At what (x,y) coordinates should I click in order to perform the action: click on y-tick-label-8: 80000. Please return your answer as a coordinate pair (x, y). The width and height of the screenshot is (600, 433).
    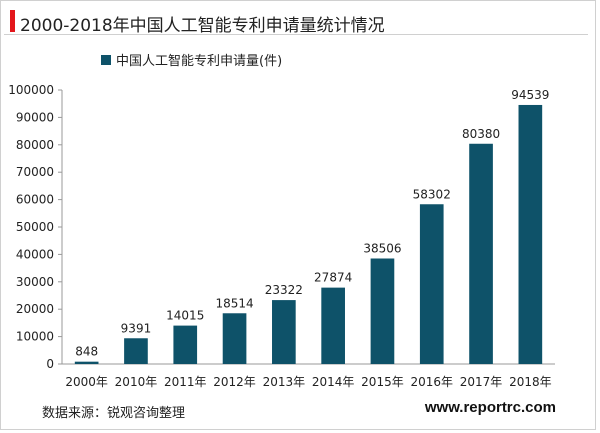
    Looking at the image, I should click on (35, 145).